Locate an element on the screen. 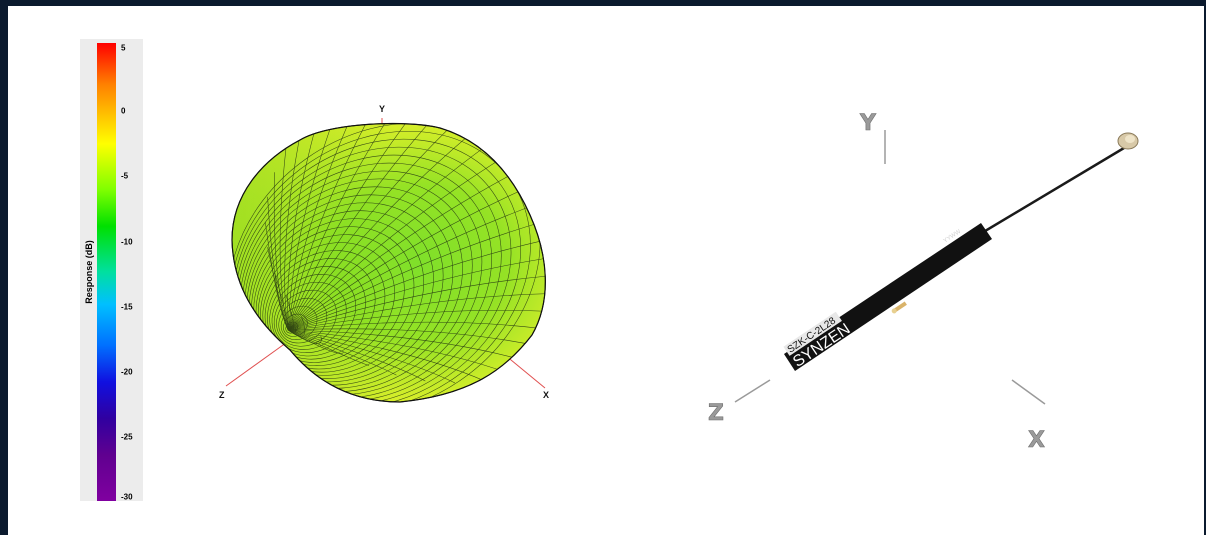 This screenshot has height=535, width=1206. colorbar-tick: -20 is located at coordinates (127, 372).